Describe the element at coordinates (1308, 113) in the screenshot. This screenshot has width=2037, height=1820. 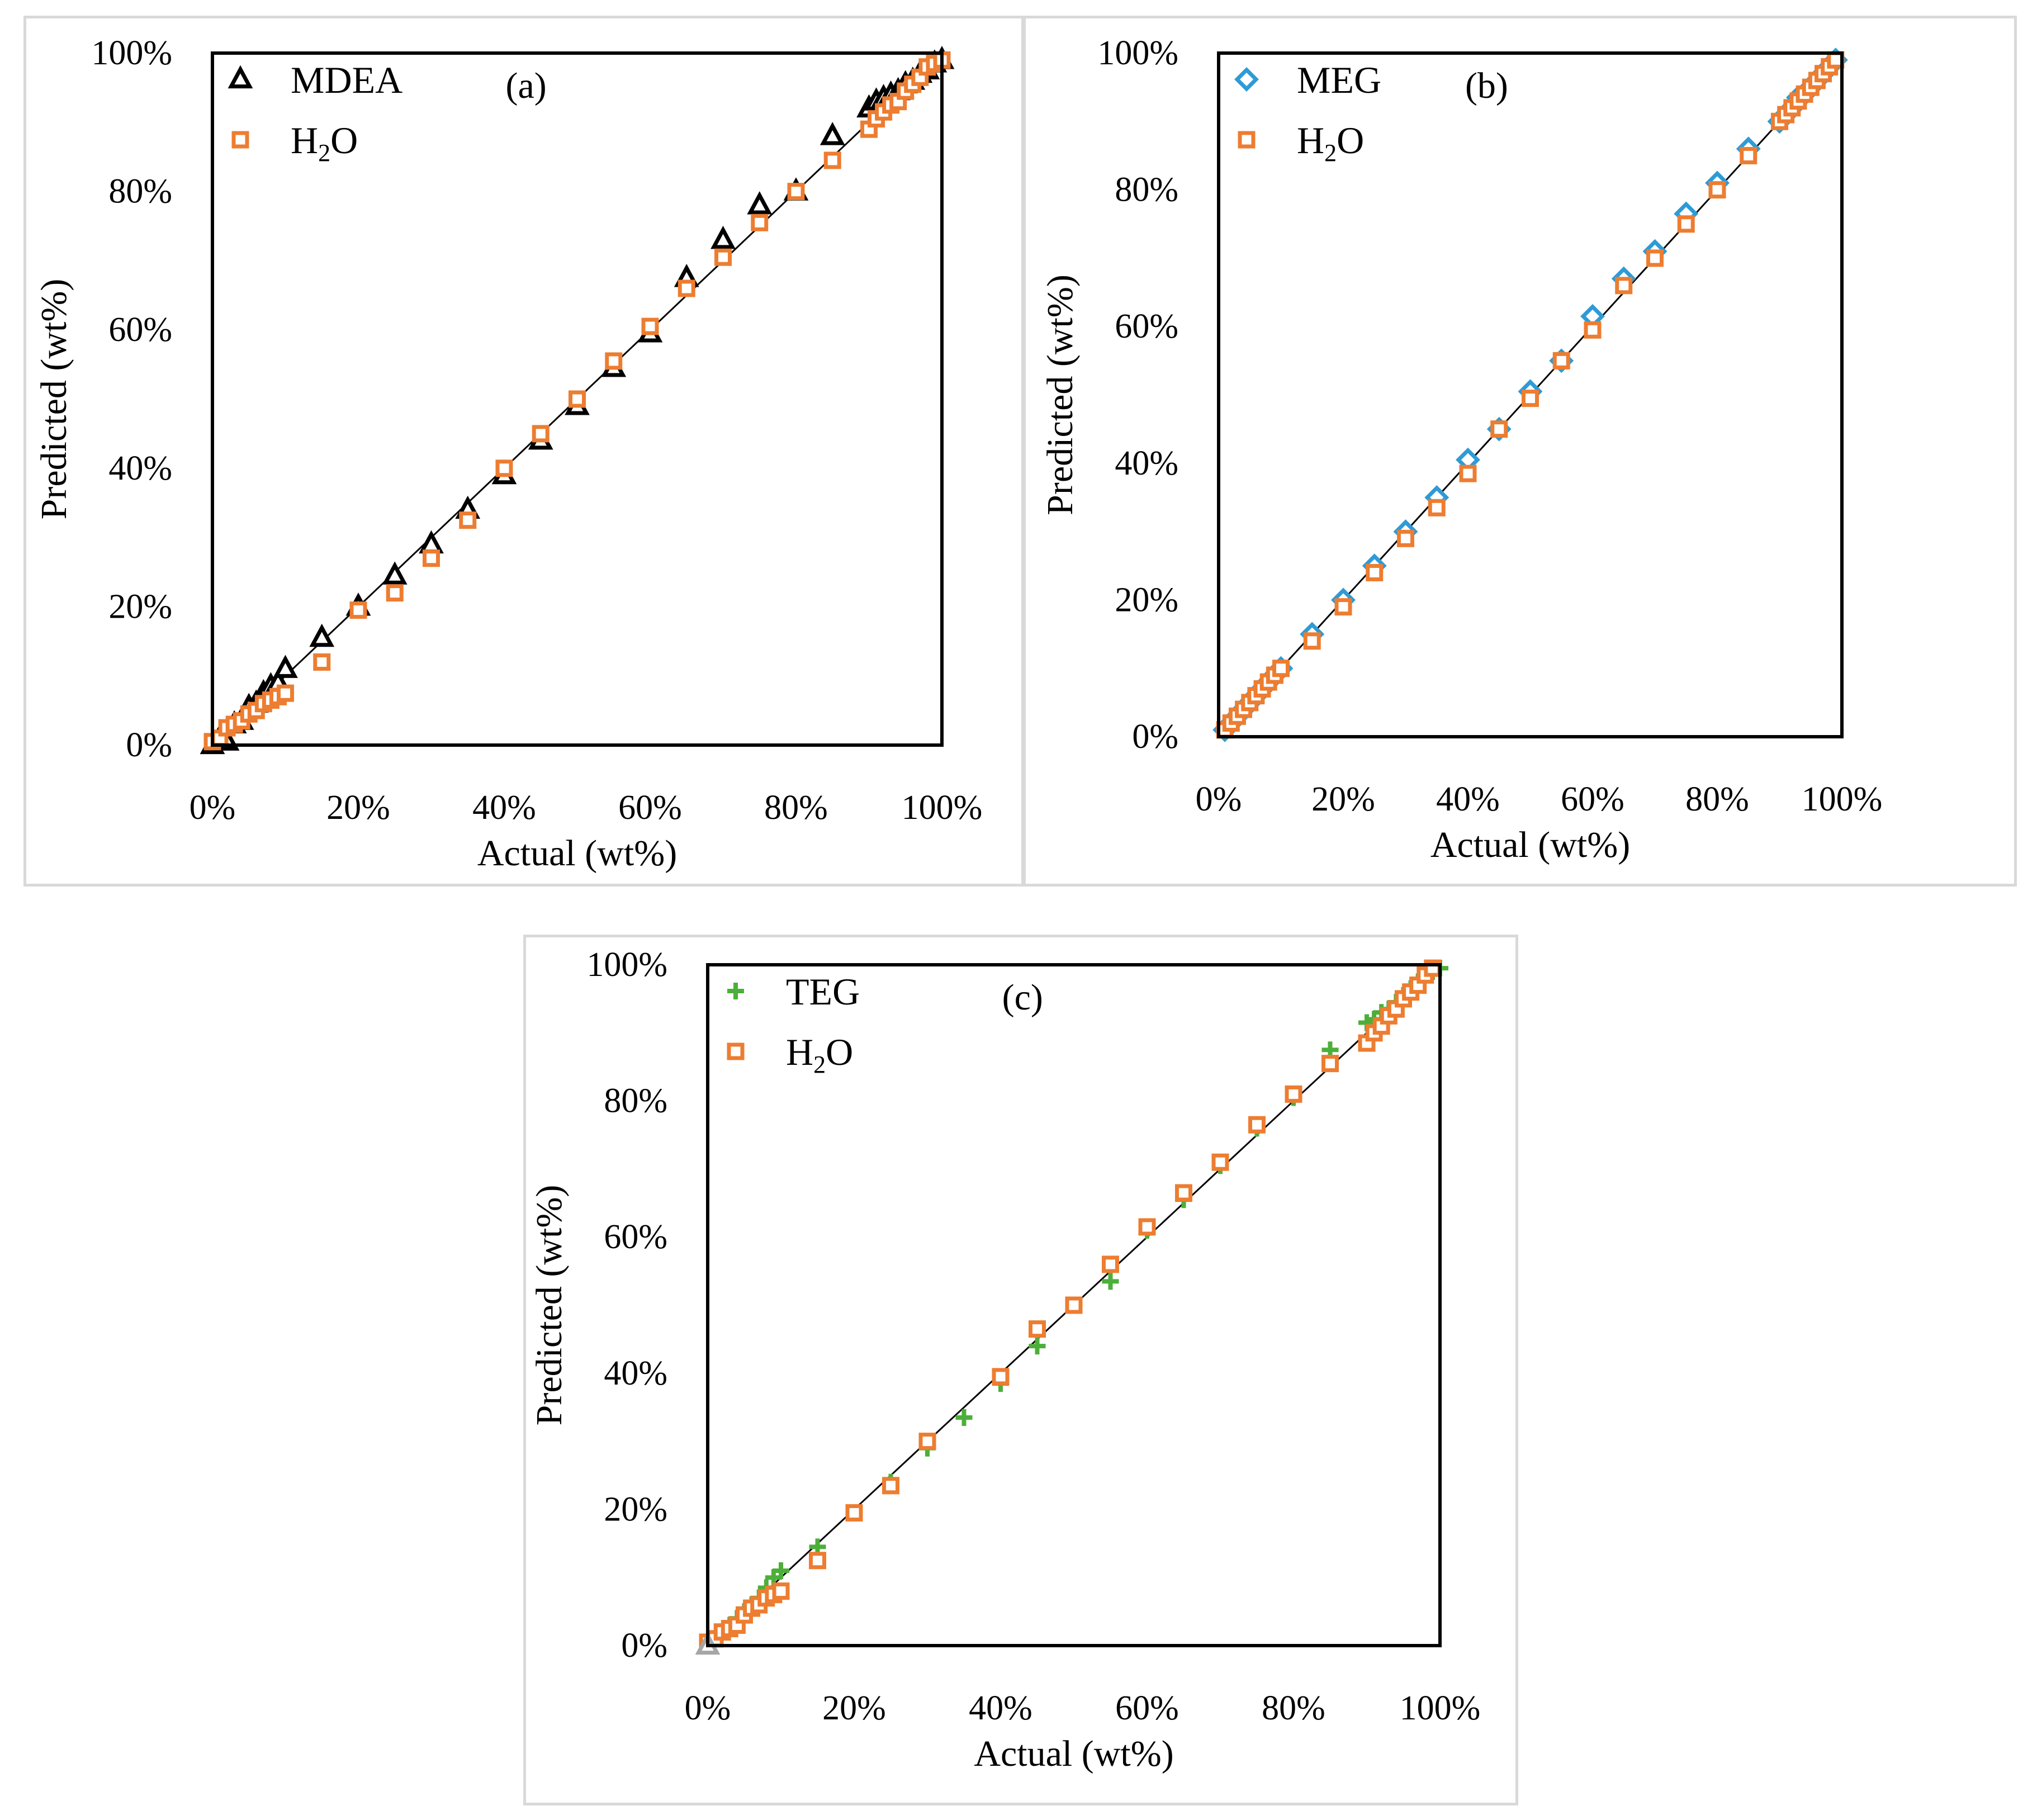
I see `legend: MEG H2O` at that location.